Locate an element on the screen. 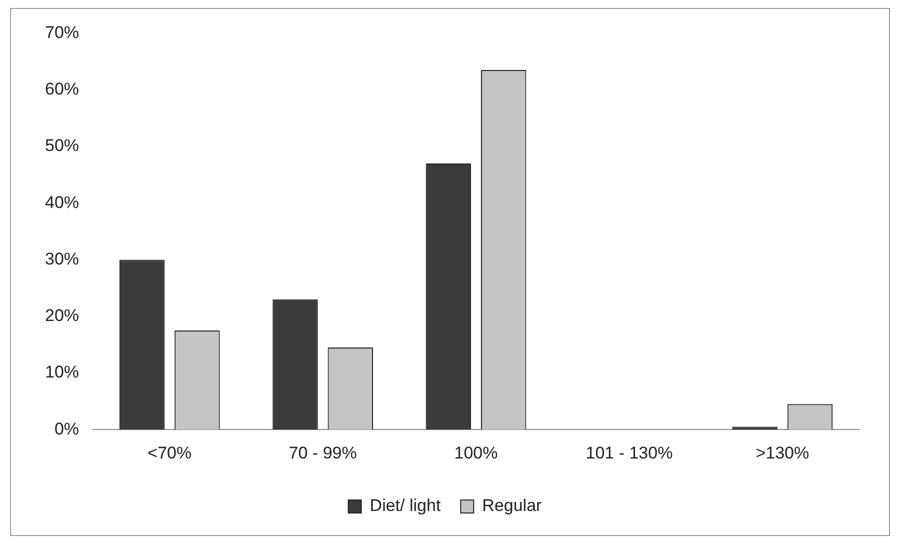 This screenshot has width=901, height=546. legend-label: Diet/ light is located at coordinates (405, 506).